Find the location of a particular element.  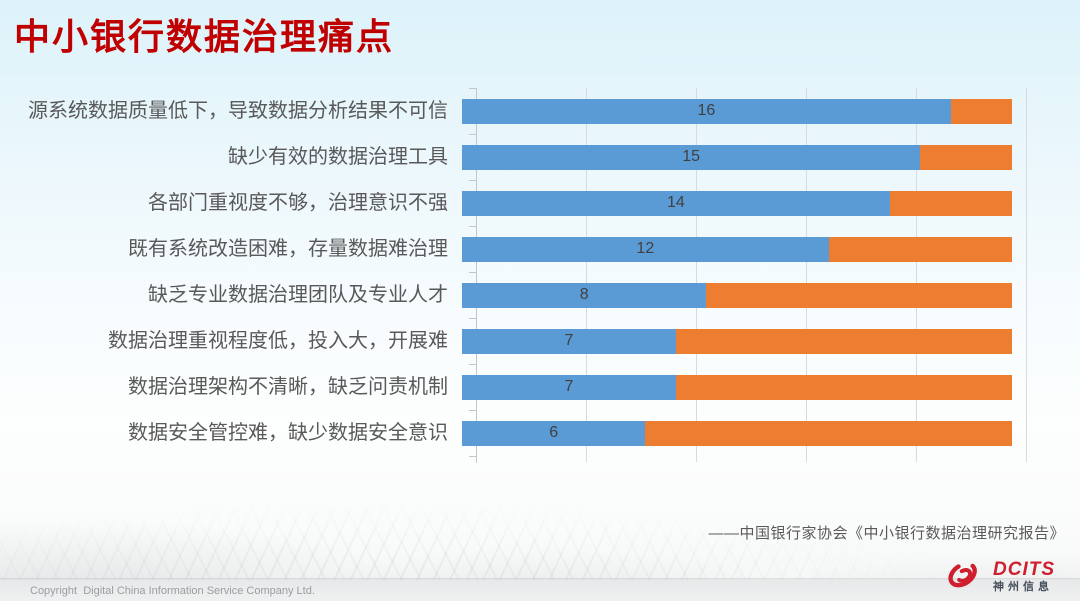

category-label: 既有系统改造困难，存量数据难治理 is located at coordinates (288, 249).